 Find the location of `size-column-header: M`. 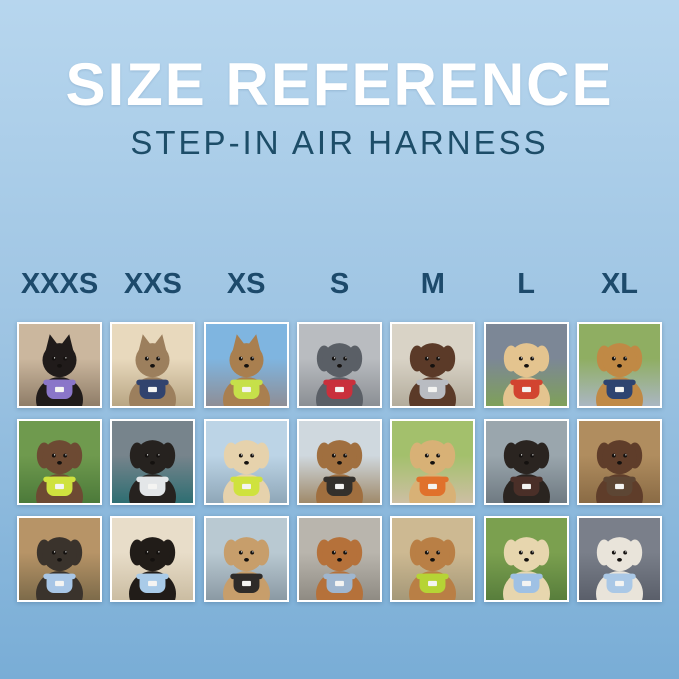

size-column-header: M is located at coordinates (432, 284).